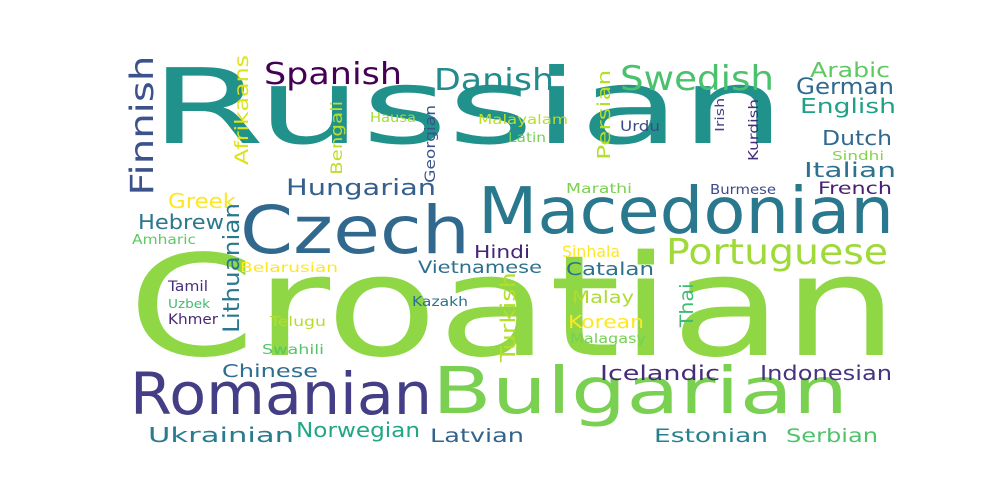  Describe the element at coordinates (494, 80) in the screenshot. I see `word-danish: Danish` at that location.